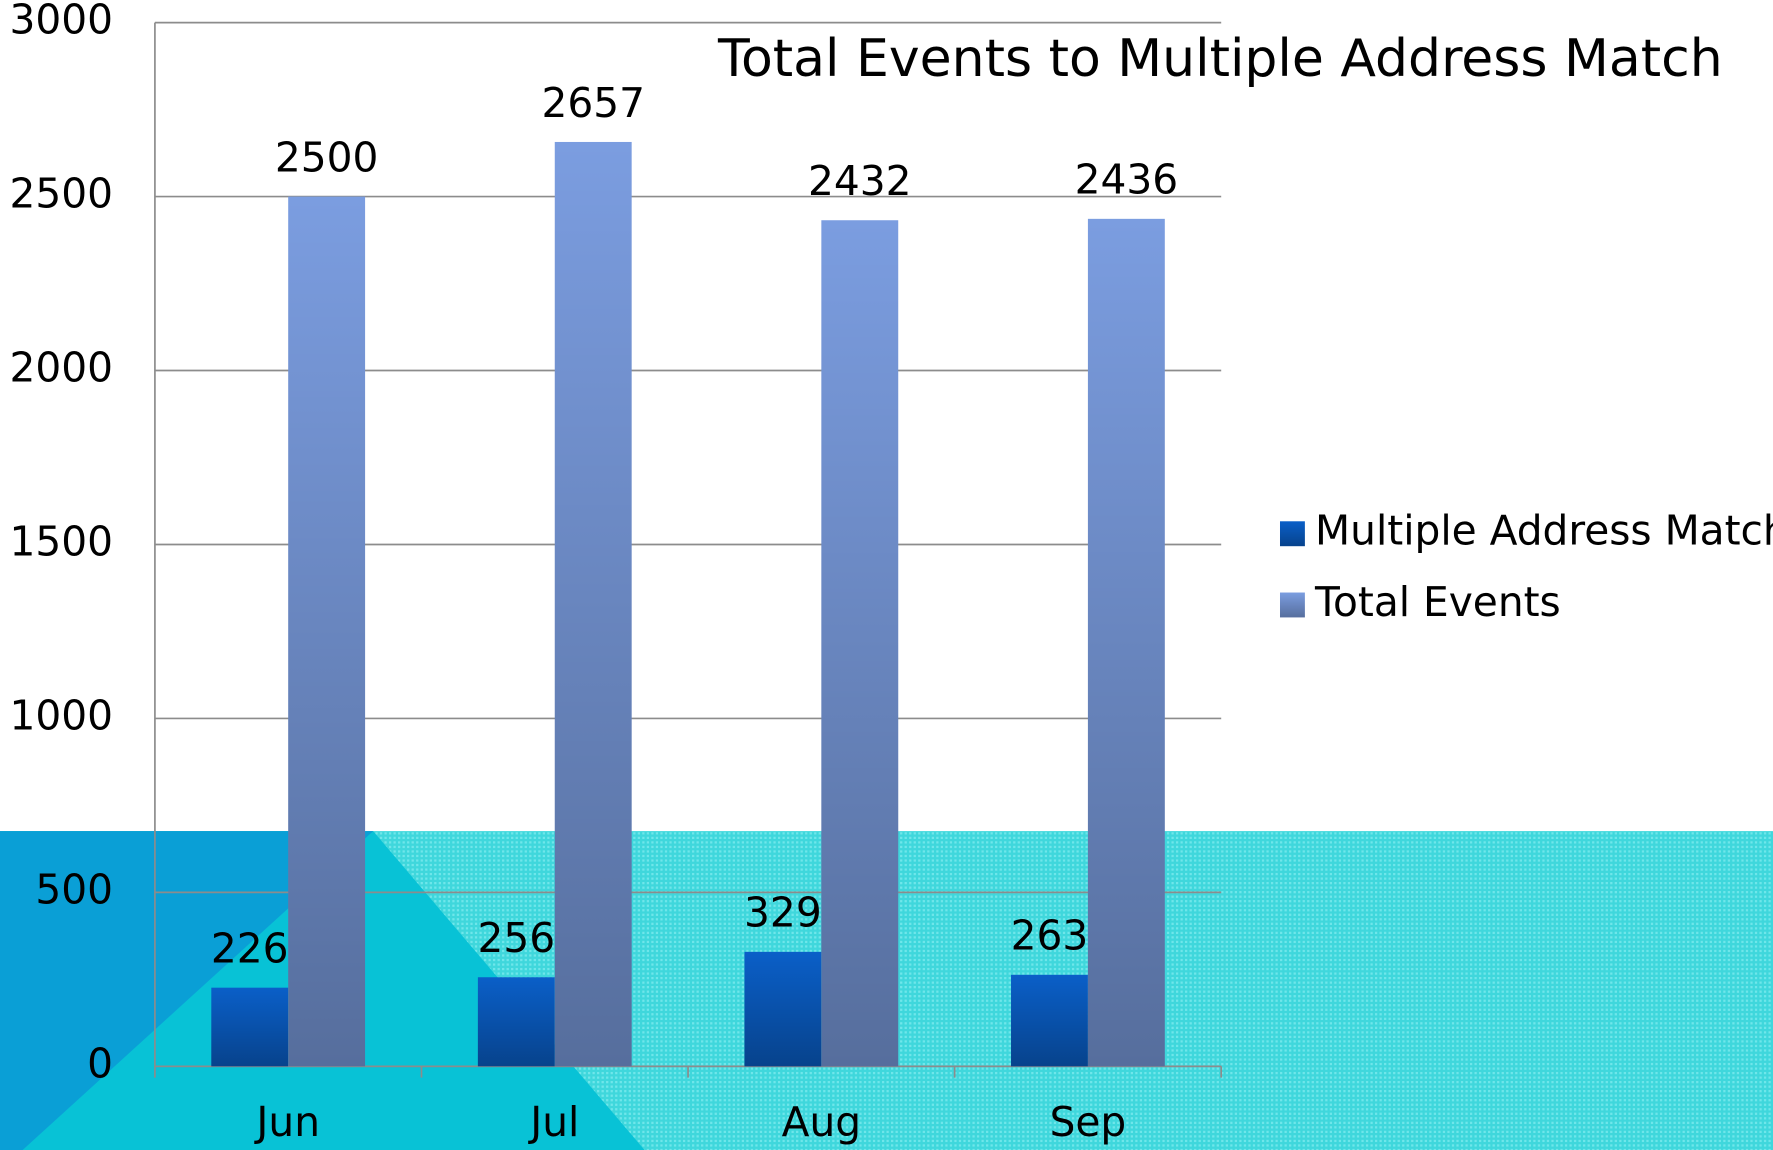 This screenshot has width=1773, height=1150. What do you see at coordinates (516, 938) in the screenshot?
I see `data-label: 256` at bounding box center [516, 938].